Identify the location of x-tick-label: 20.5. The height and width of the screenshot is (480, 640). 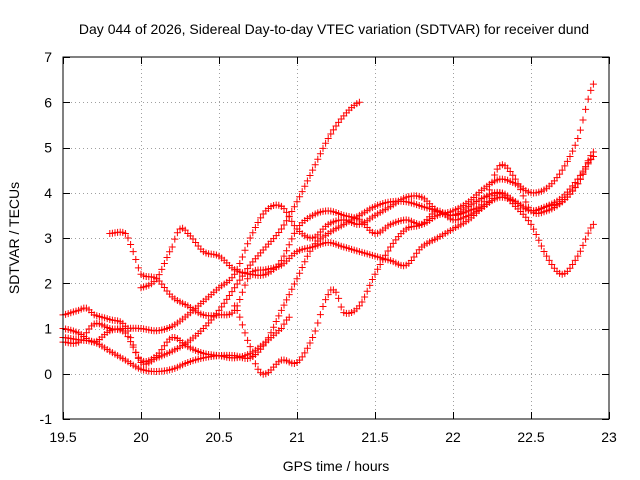
(218, 437).